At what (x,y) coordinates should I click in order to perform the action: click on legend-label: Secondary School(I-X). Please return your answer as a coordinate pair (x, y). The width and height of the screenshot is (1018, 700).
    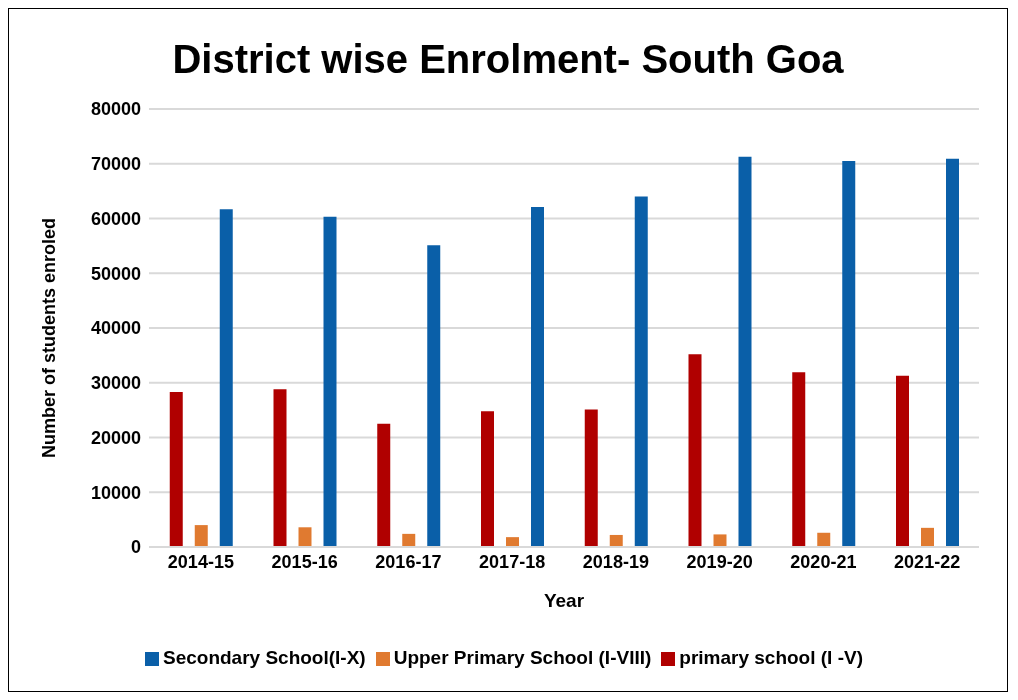
    Looking at the image, I should click on (264, 657).